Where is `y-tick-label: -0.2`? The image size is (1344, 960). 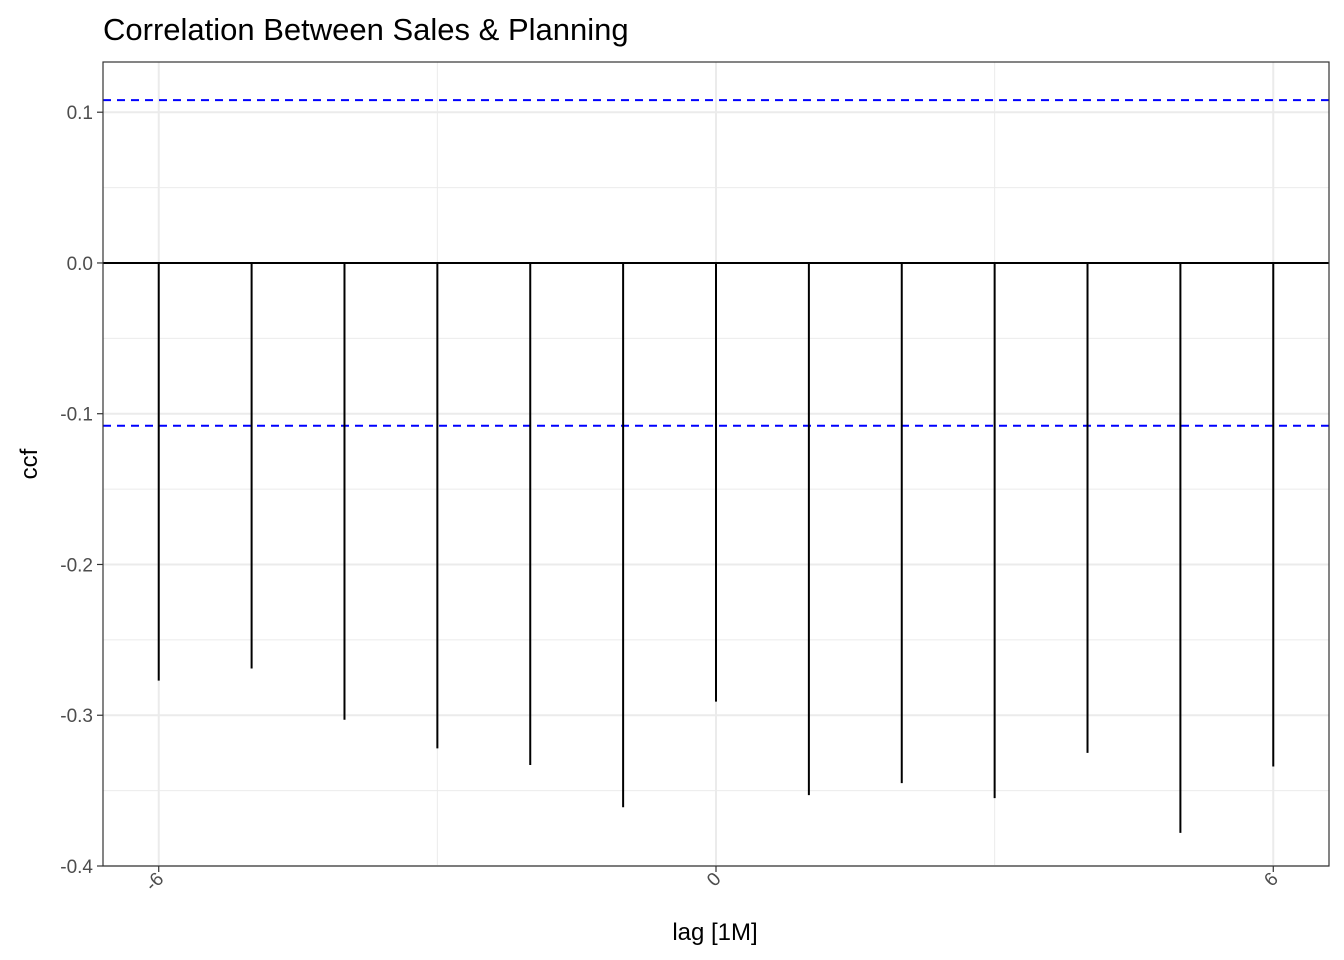
y-tick-label: -0.2 is located at coordinates (76, 565).